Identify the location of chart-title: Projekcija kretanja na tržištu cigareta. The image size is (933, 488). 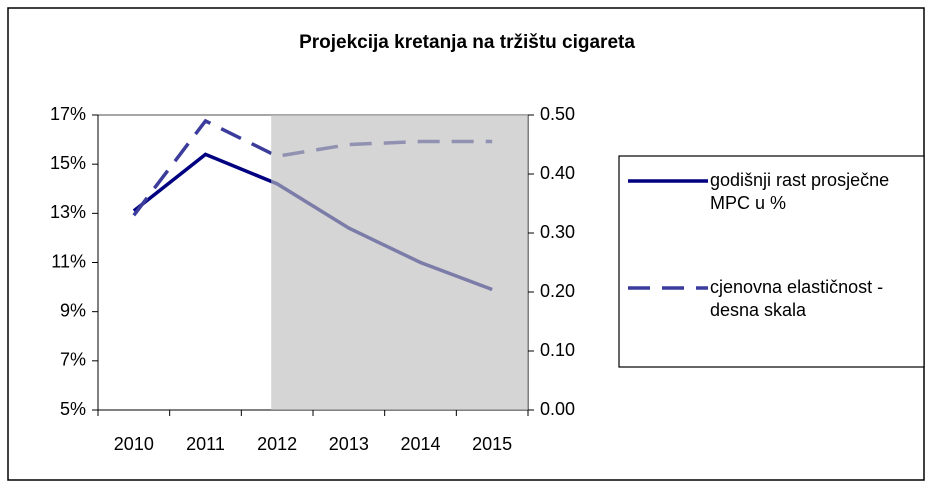
(467, 42).